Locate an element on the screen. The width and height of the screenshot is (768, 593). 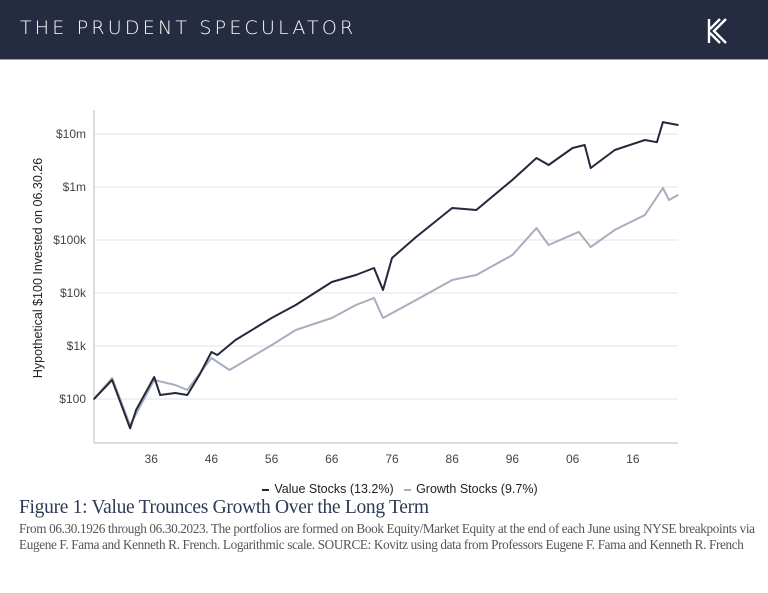
y-tick-label: $100k is located at coordinates (70, 240).